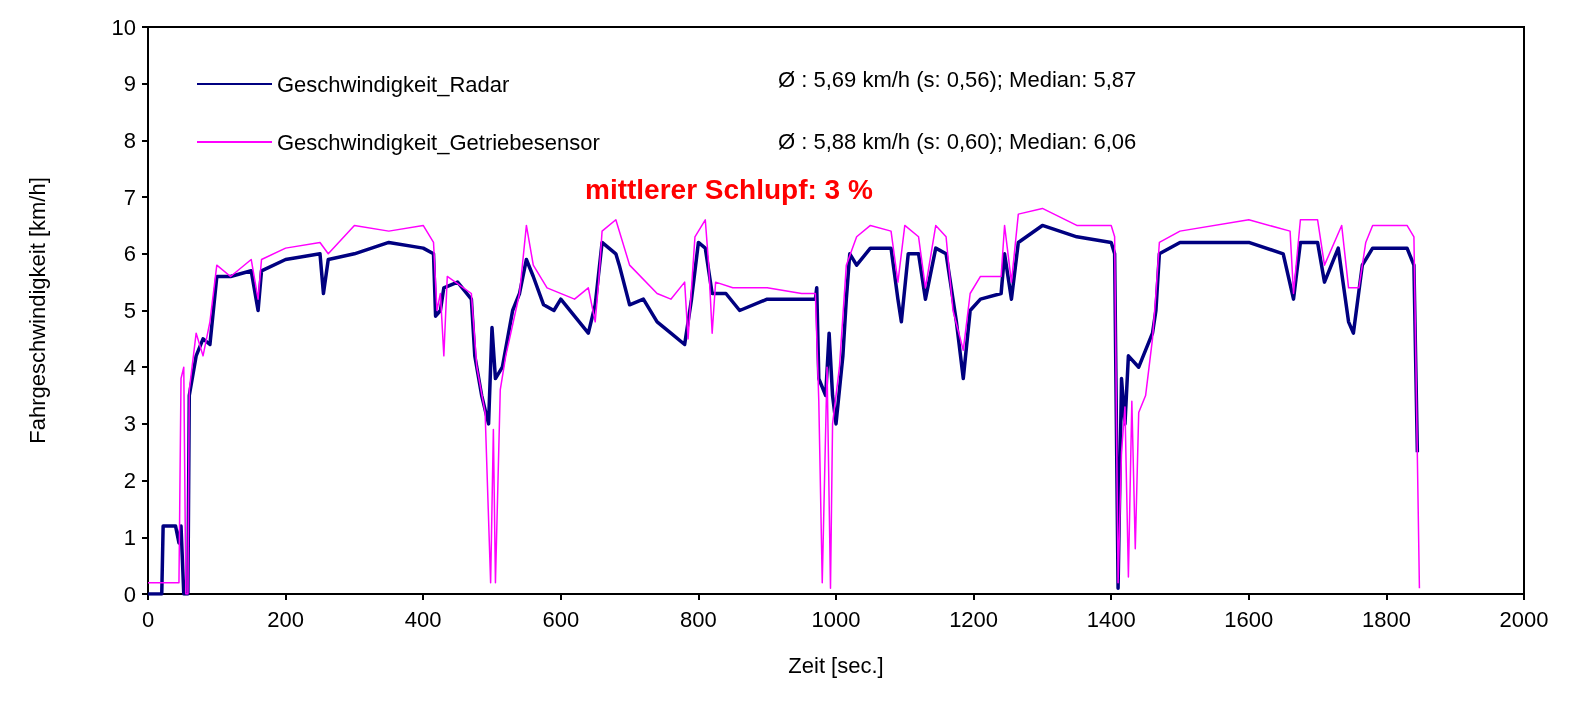 Image resolution: width=1578 pixels, height=727 pixels. I want to click on x-tick-label: 1200, so click(974, 619).